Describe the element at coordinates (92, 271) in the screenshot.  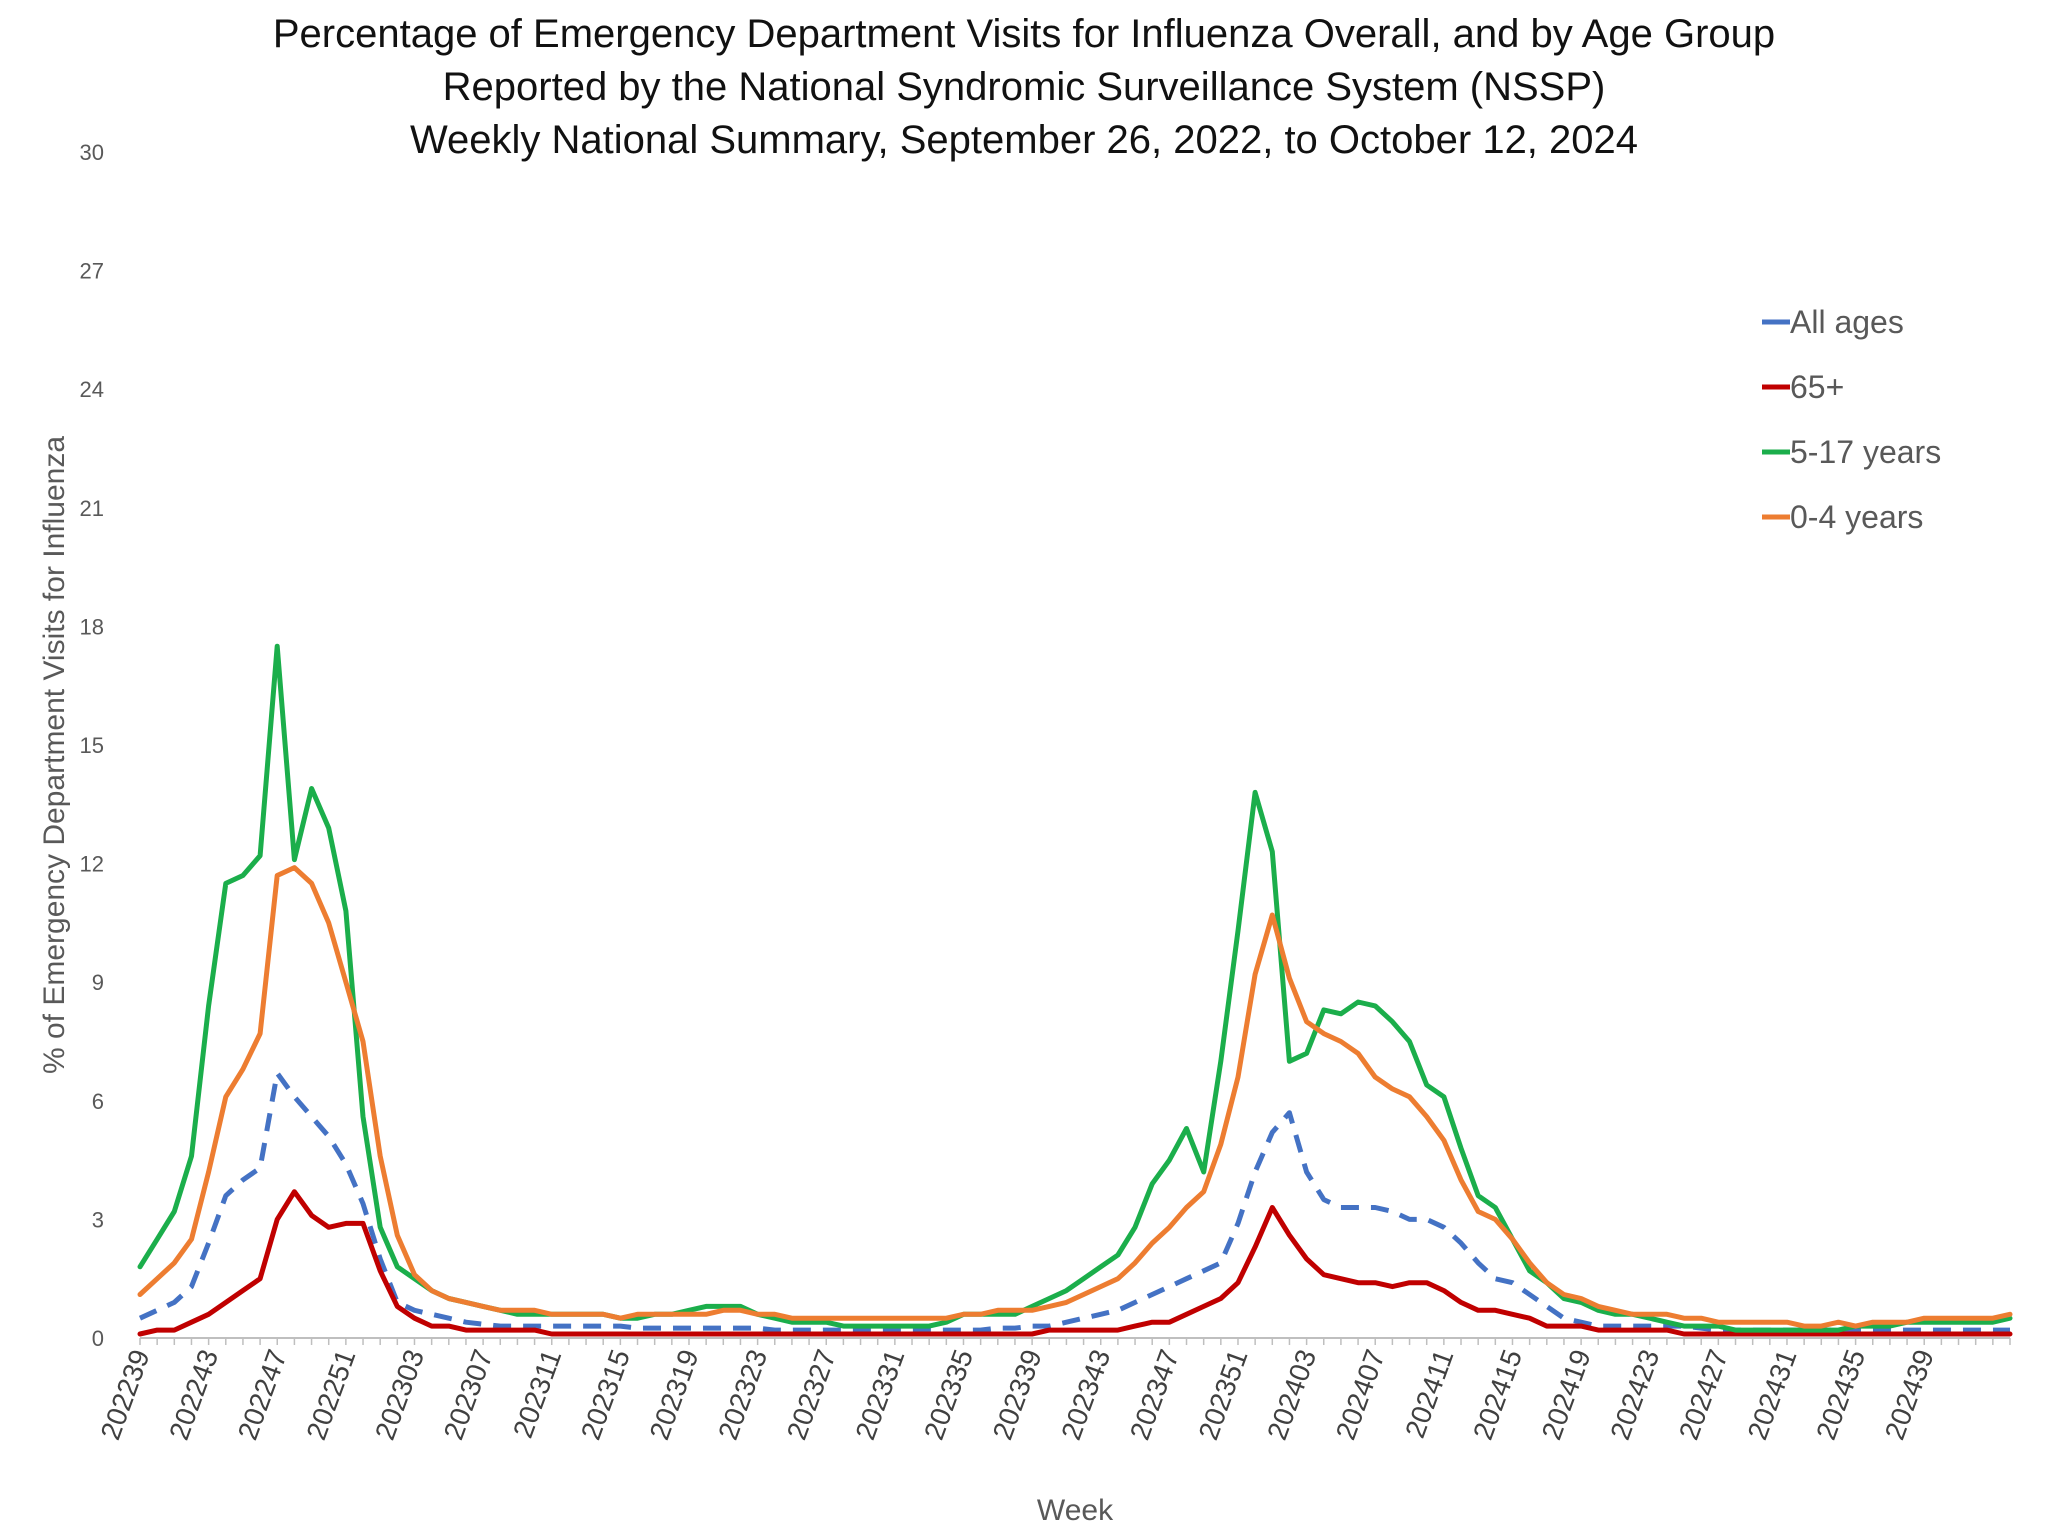
I see `y-tick-label: 27` at that location.